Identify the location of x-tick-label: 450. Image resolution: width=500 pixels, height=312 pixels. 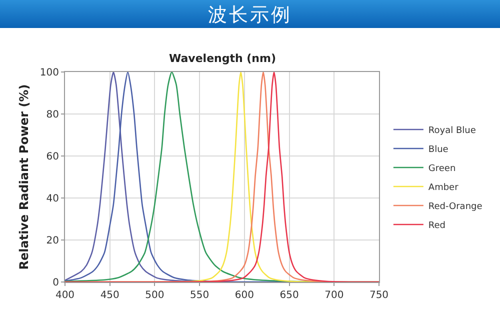
(110, 295).